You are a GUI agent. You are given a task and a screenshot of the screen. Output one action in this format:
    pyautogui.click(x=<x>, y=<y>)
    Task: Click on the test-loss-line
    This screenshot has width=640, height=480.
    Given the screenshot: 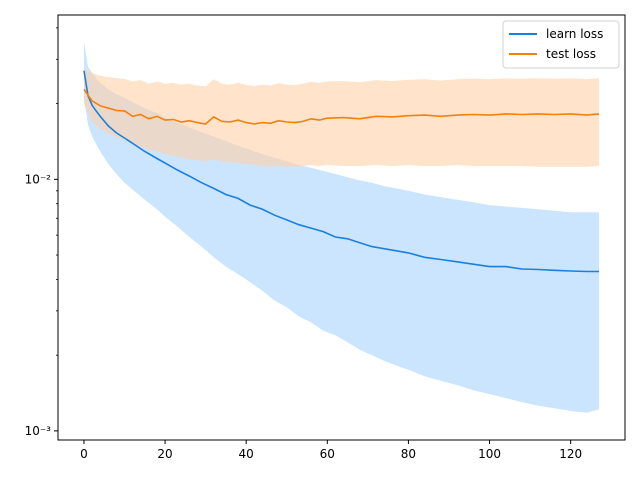 What is the action you would take?
    pyautogui.click(x=341, y=106)
    